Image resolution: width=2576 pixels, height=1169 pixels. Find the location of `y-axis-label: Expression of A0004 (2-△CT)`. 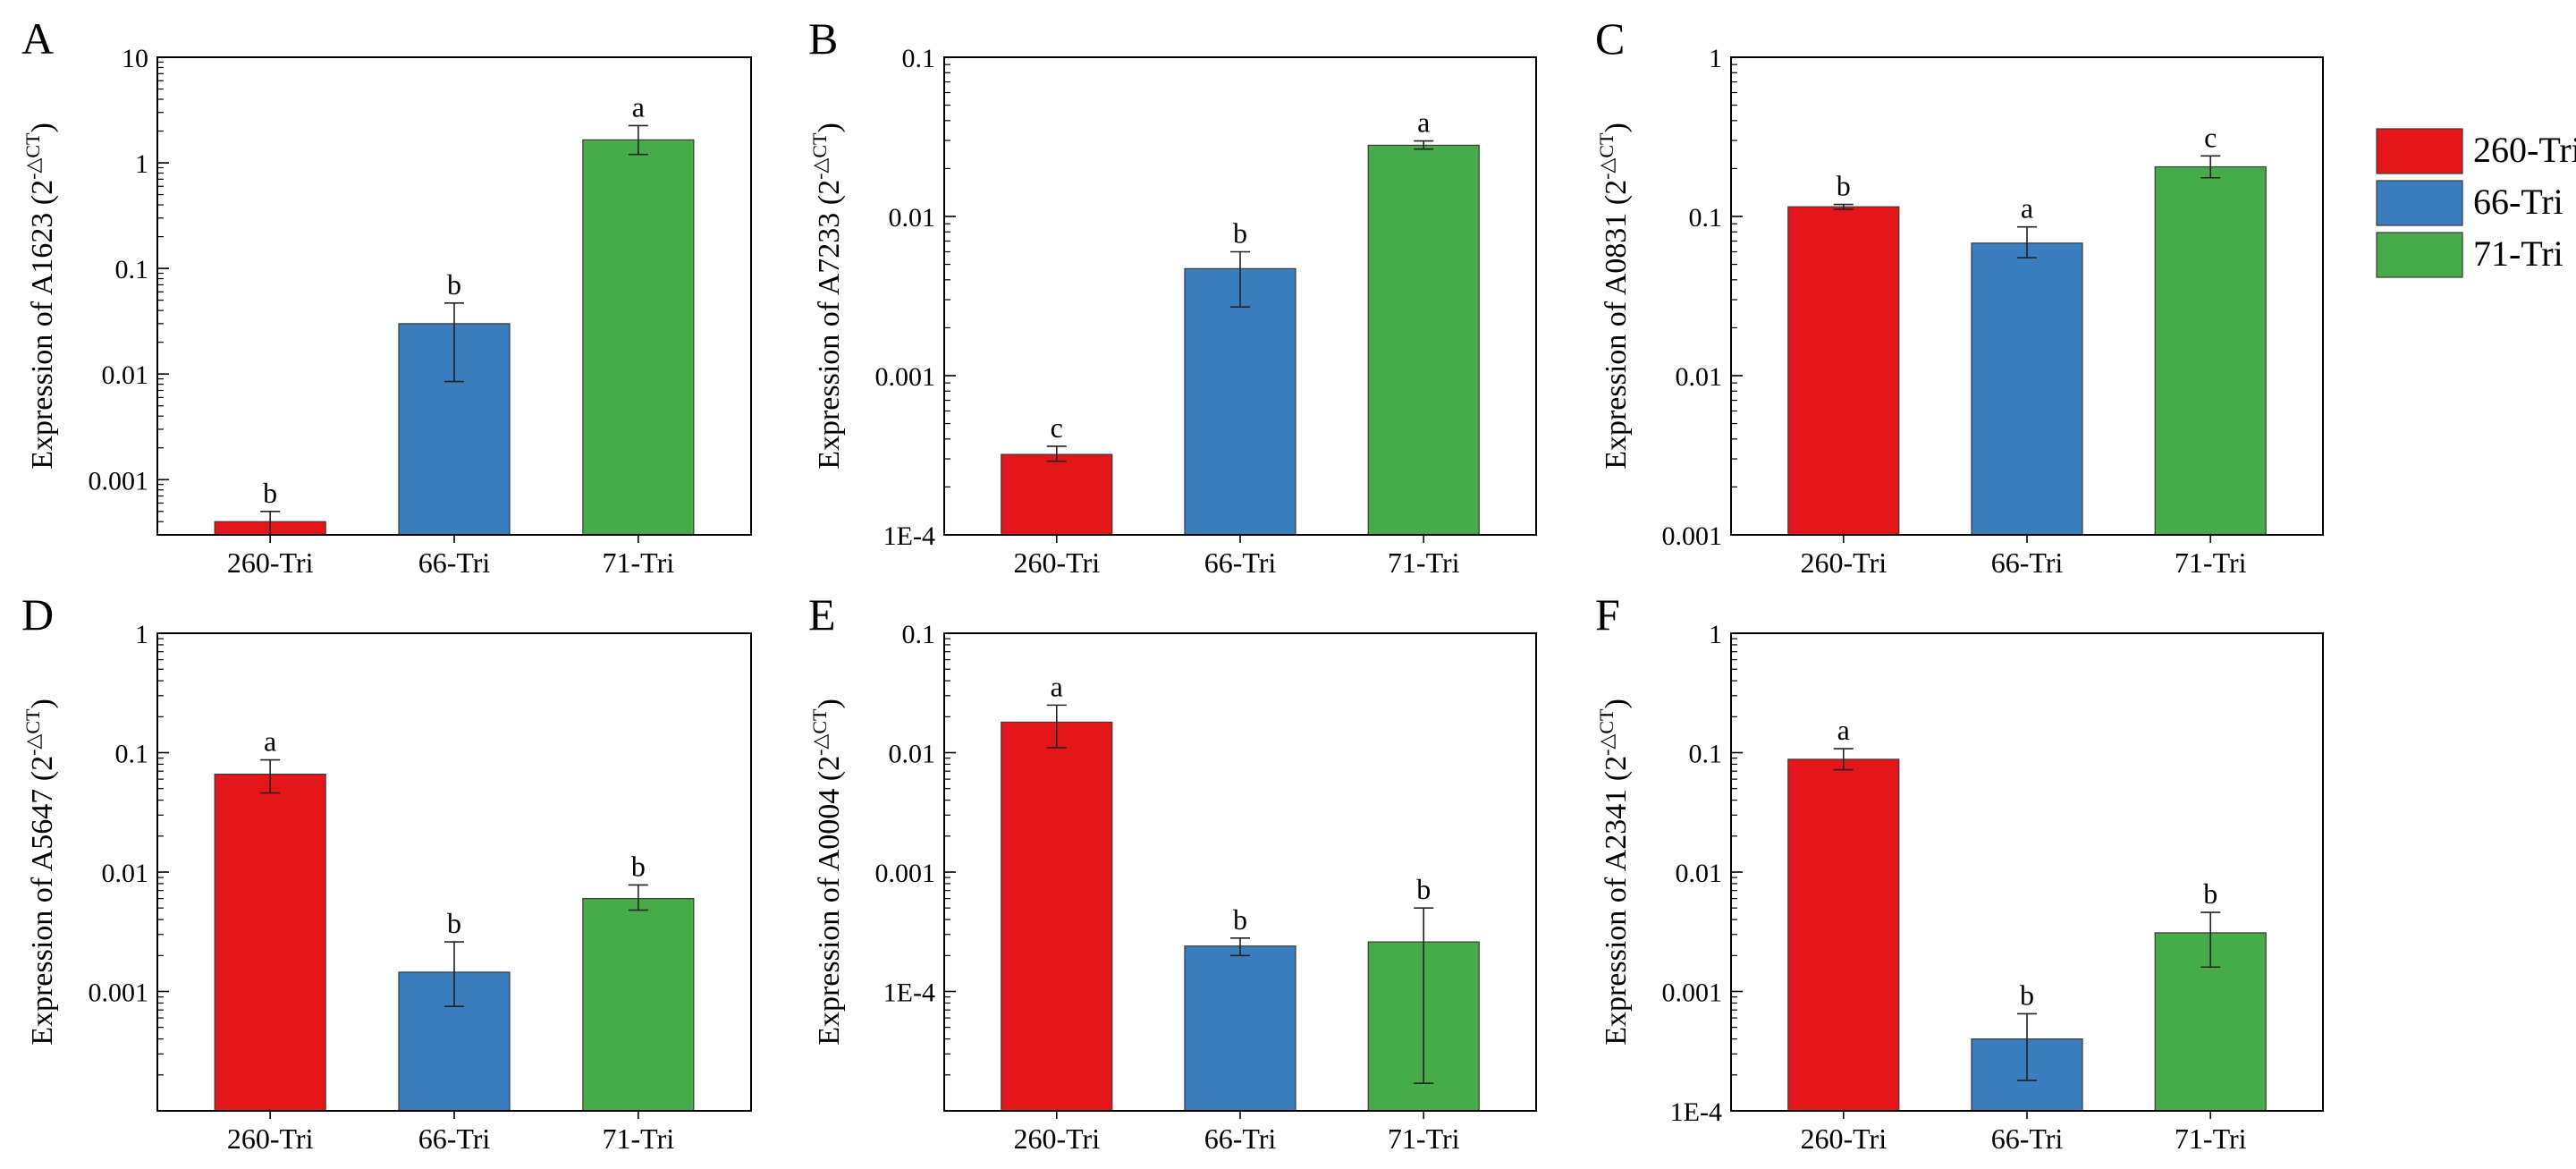

y-axis-label: Expression of A0004 (2-△CT) is located at coordinates (827, 873).